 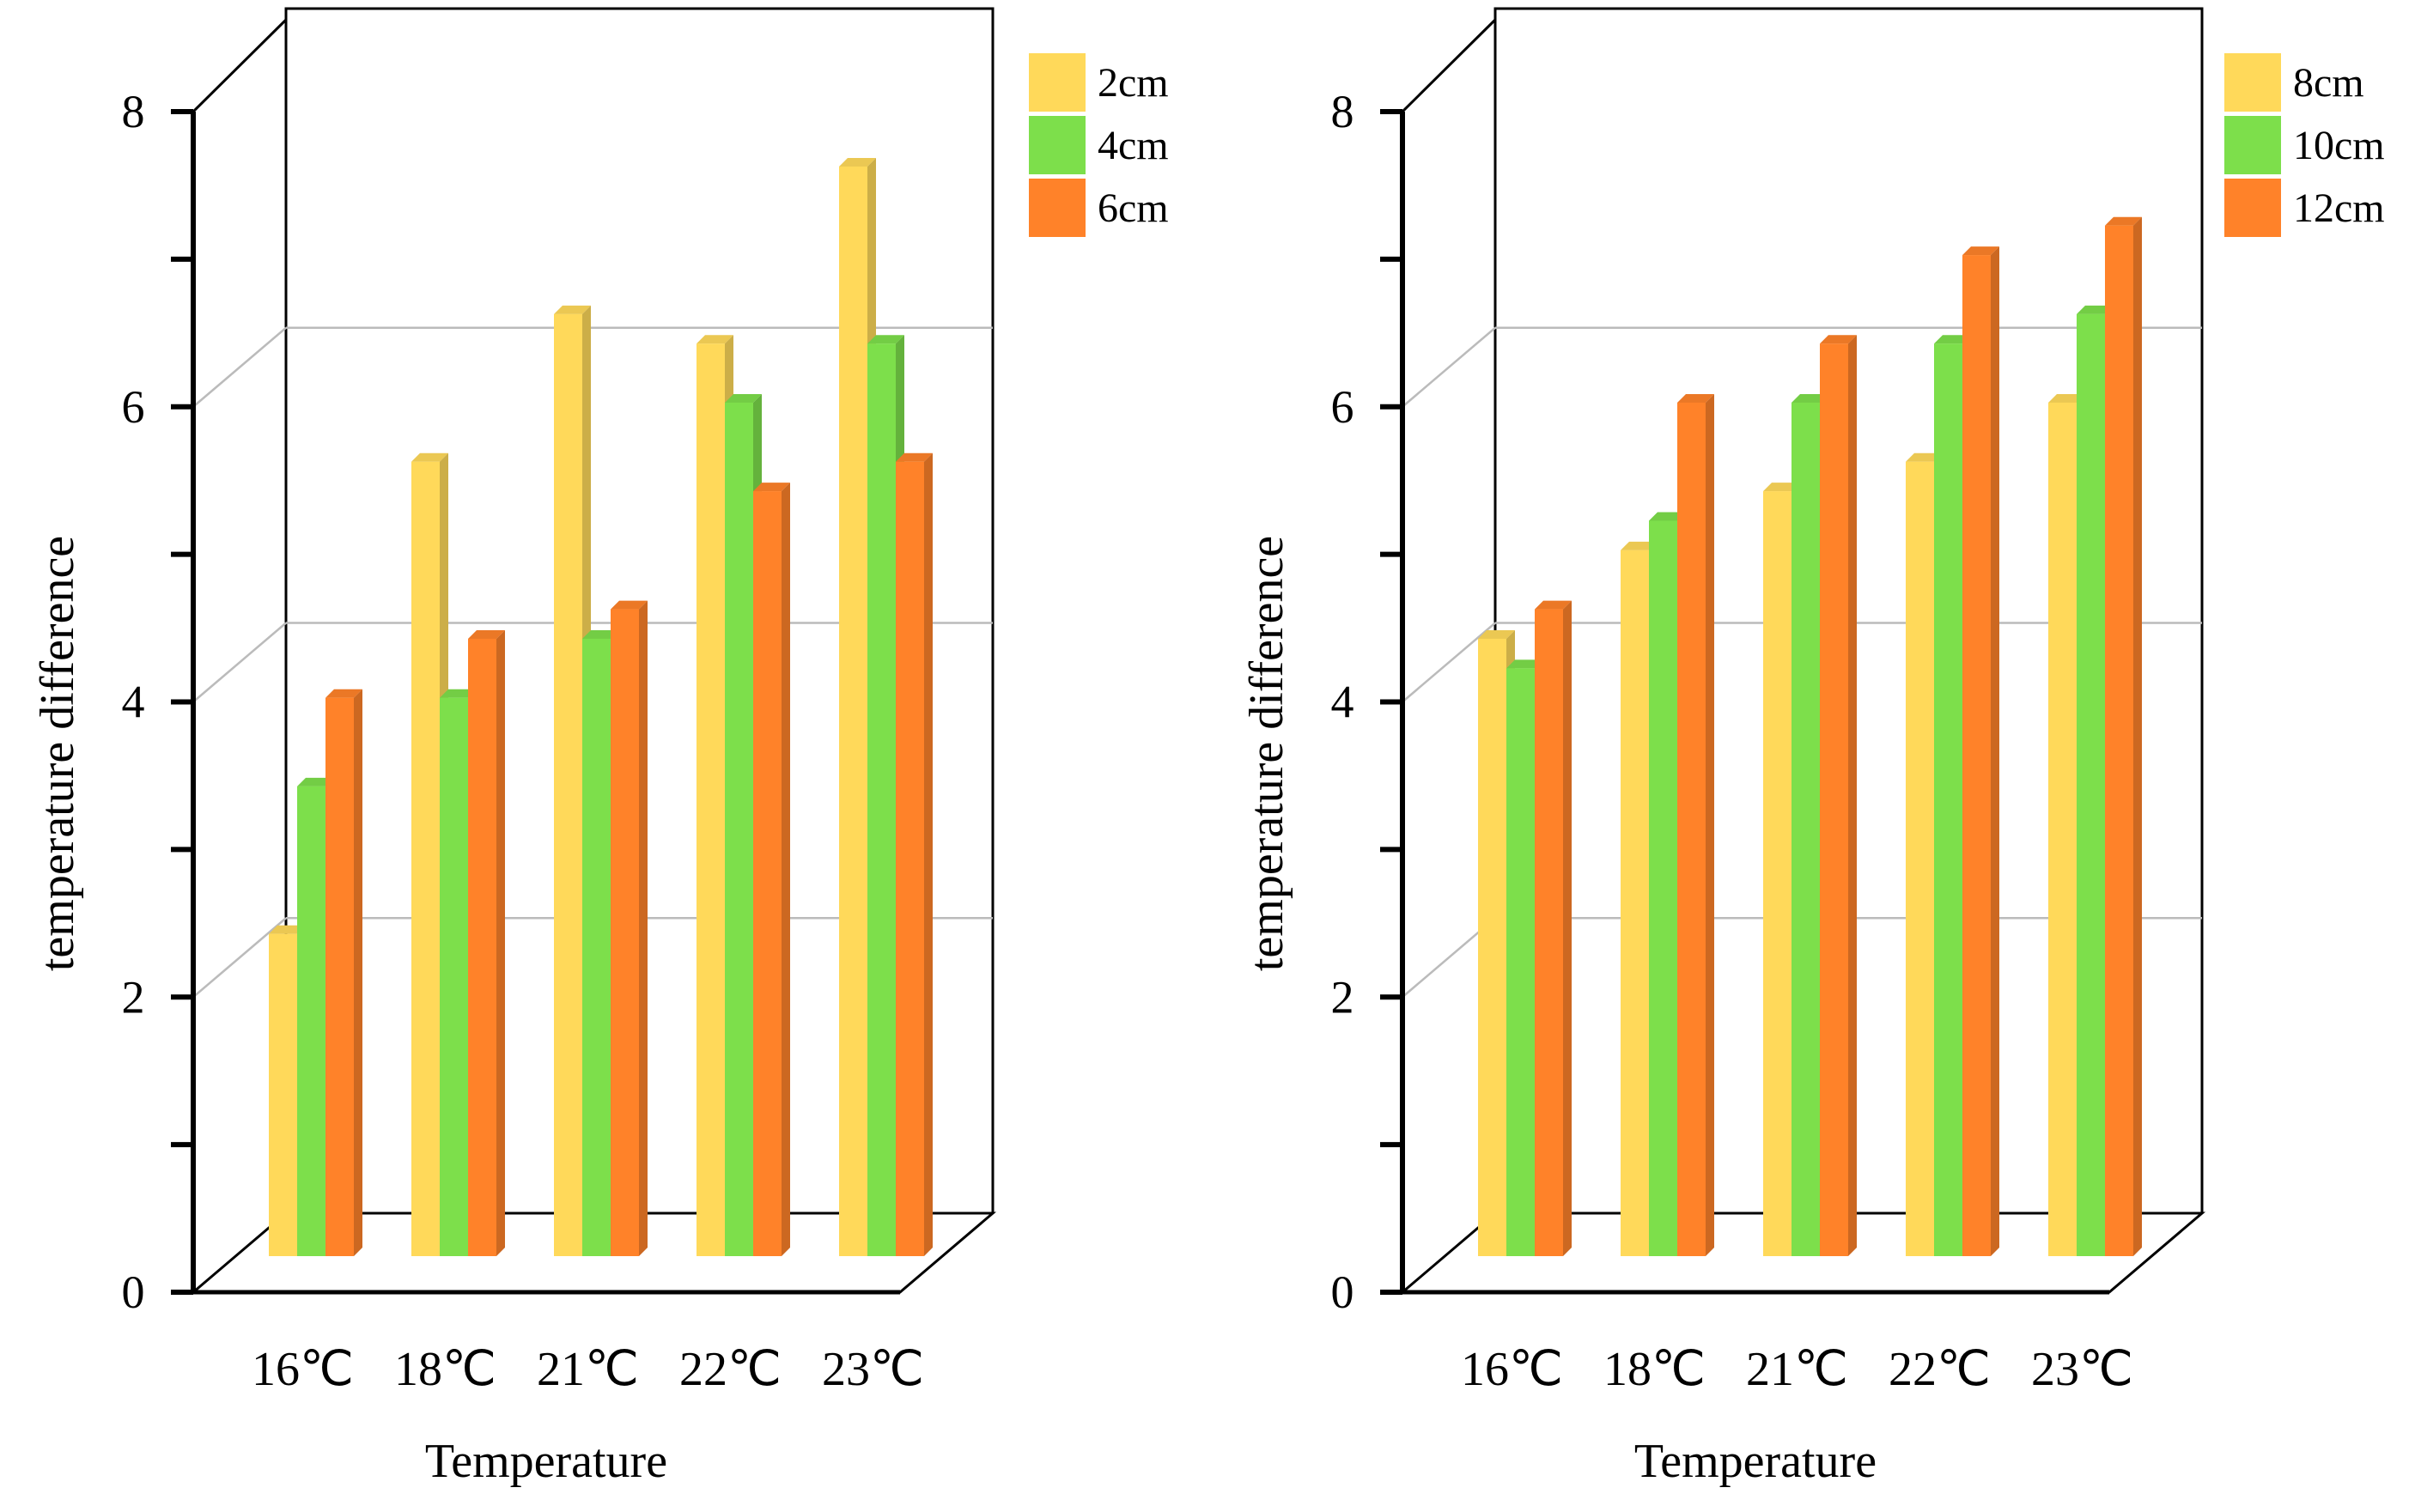 What do you see at coordinates (1654, 1370) in the screenshot?
I see `x-tick-label: 18℃` at bounding box center [1654, 1370].